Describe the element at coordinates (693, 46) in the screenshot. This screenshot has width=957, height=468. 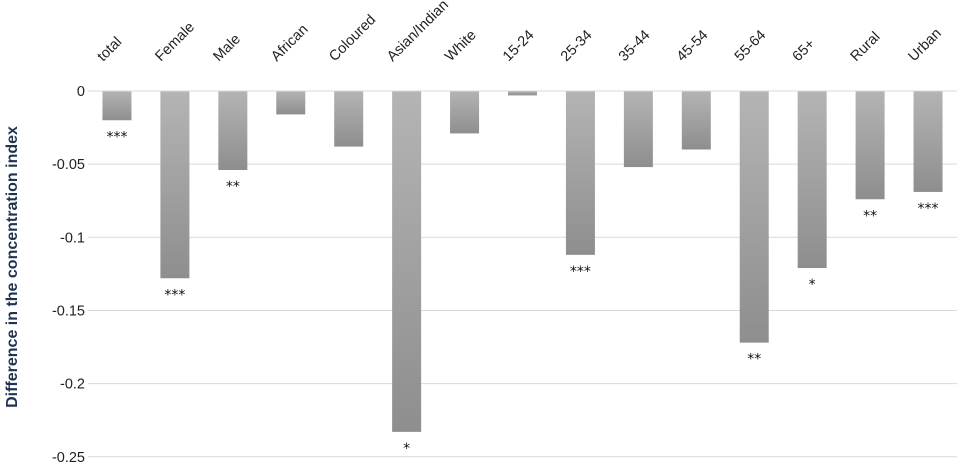
I see `category-label: 45-54` at that location.